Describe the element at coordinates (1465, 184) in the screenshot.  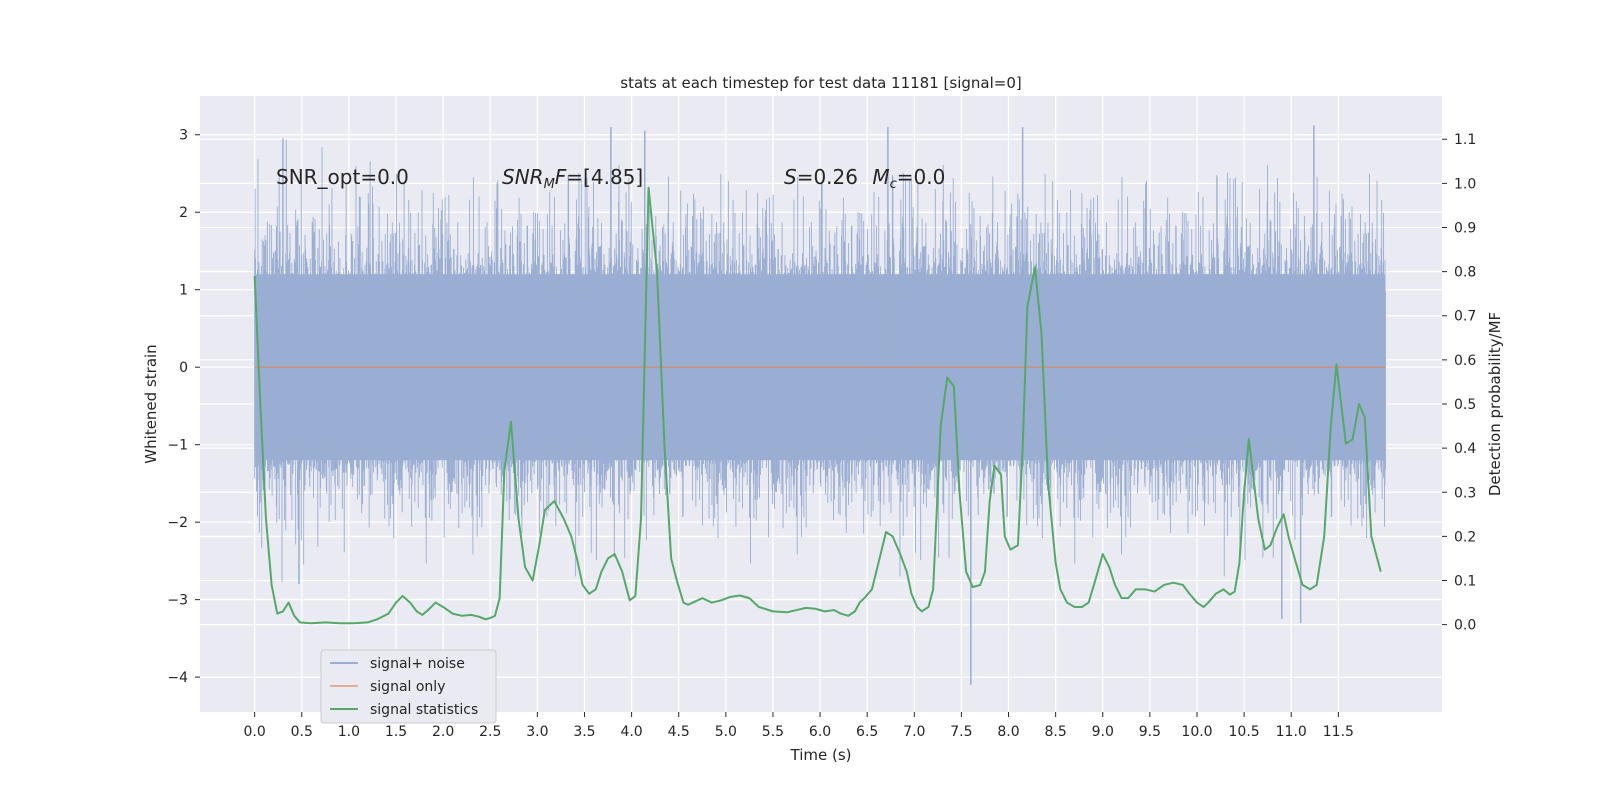
I see `y2-tick-label: 1.0` at that location.